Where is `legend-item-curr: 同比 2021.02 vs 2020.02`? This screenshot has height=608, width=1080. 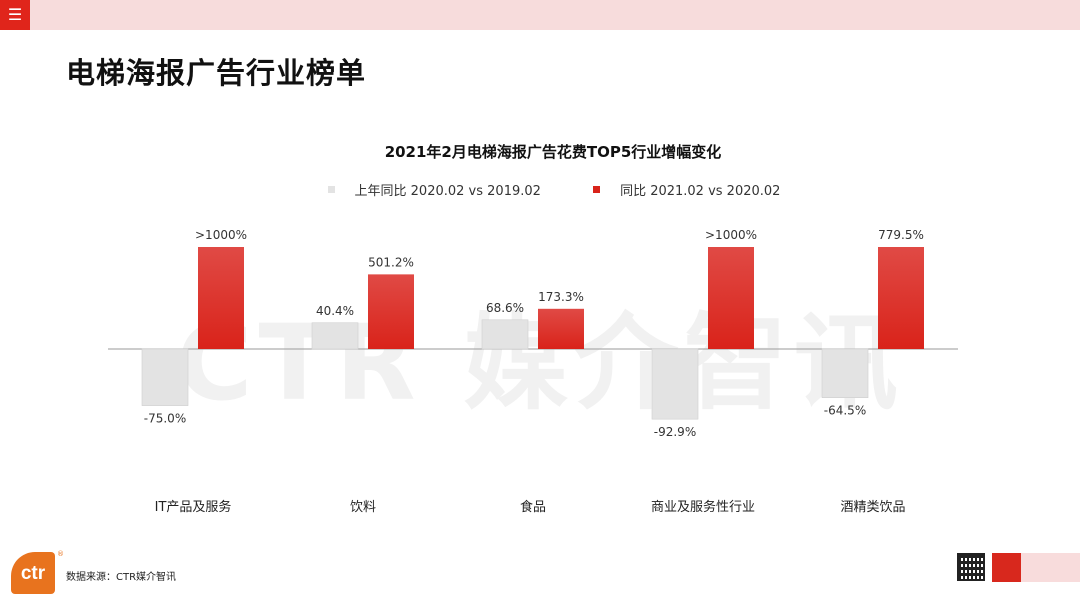 legend-item-curr: 同比 2021.02 vs 2020.02 is located at coordinates (686, 189).